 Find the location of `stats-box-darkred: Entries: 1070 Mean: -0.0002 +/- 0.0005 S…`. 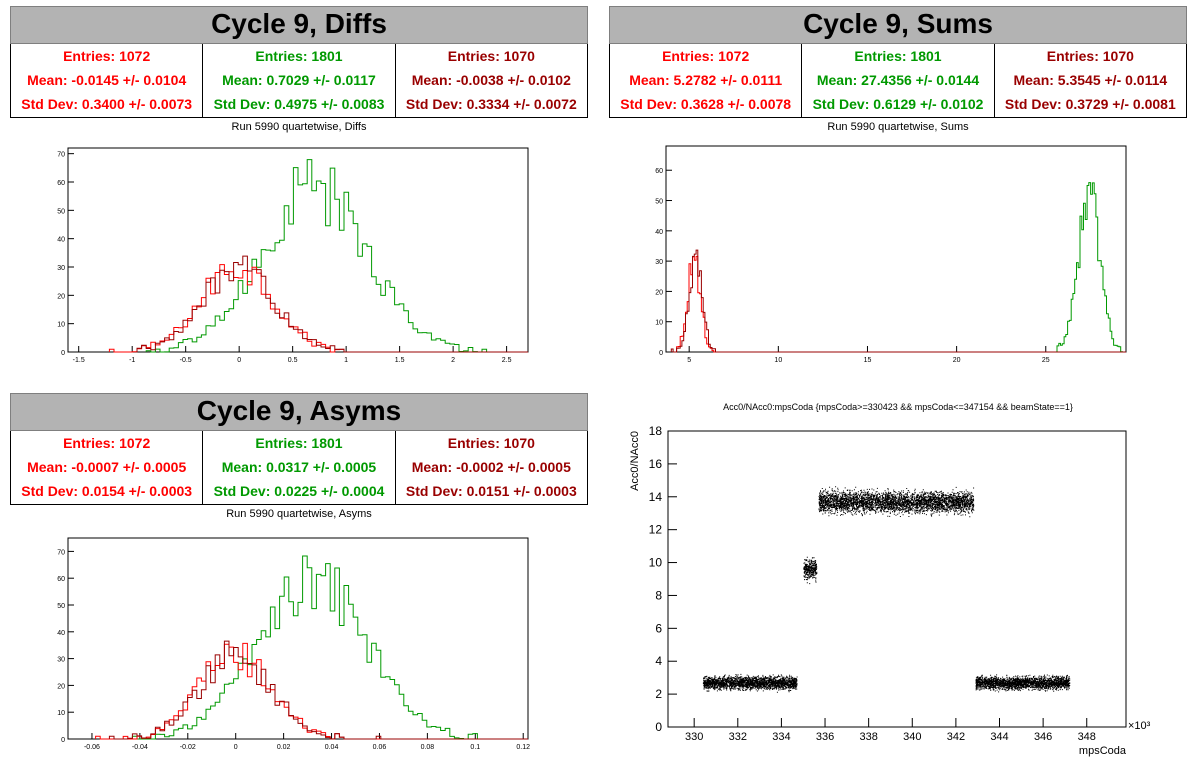

stats-box-darkred: Entries: 1070 Mean: -0.0002 +/- 0.0005 S… is located at coordinates (491, 468).